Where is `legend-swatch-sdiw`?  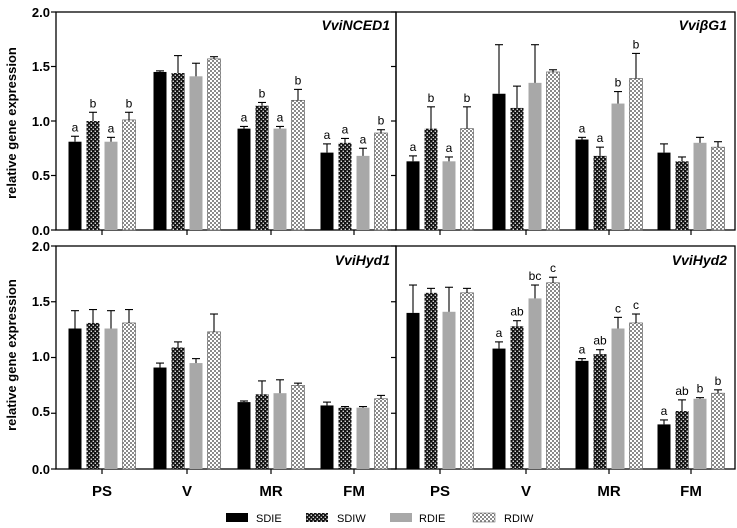
legend-swatch-sdiw is located at coordinates (317, 517).